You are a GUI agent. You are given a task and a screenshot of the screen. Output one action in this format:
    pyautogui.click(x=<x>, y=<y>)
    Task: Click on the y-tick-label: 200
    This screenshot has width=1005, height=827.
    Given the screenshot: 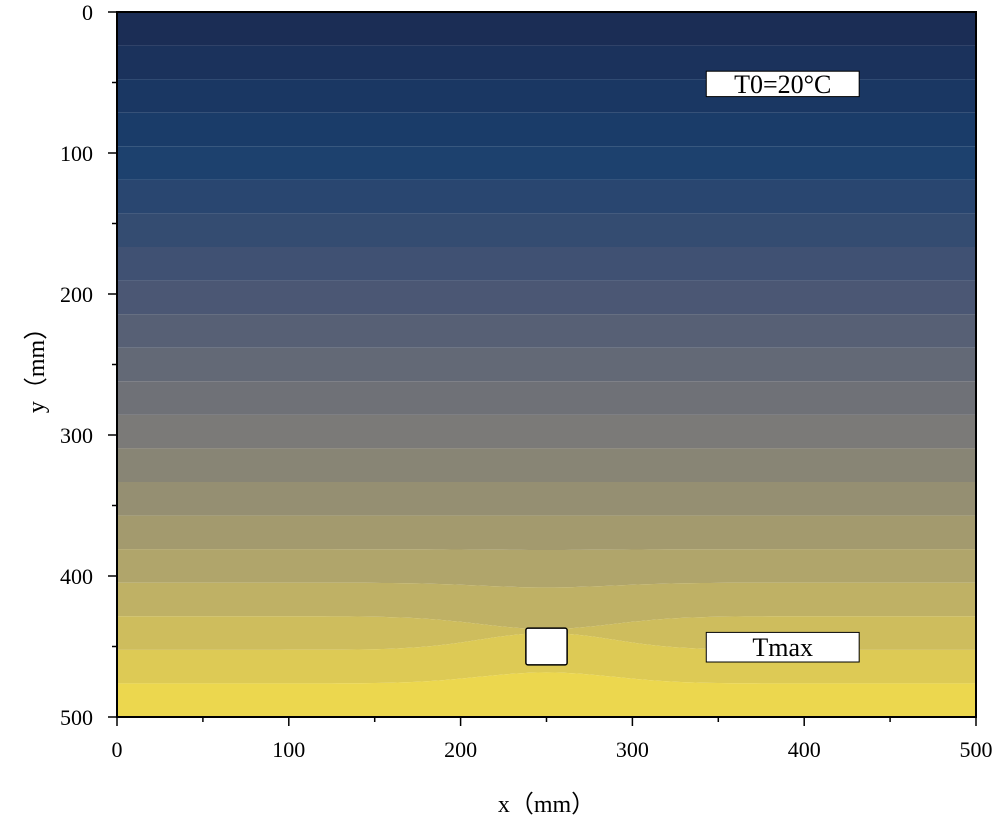 What is the action you would take?
    pyautogui.click(x=76, y=294)
    